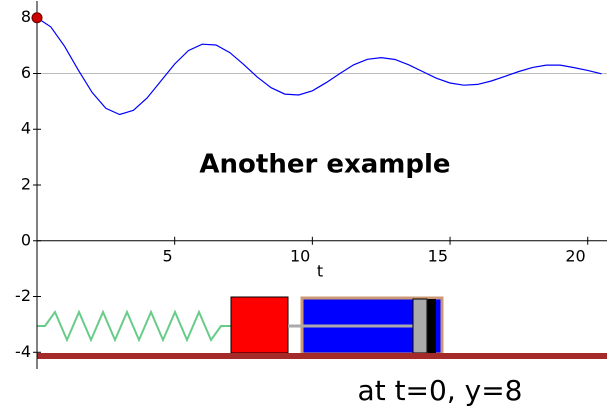  Describe the element at coordinates (420, 326) in the screenshot. I see `piston` at that location.